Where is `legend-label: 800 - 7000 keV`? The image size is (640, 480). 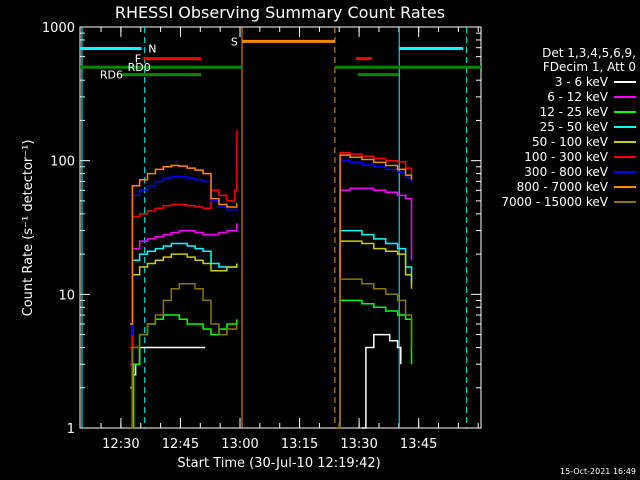
legend-label: 800 - 7000 keV is located at coordinates (562, 186).